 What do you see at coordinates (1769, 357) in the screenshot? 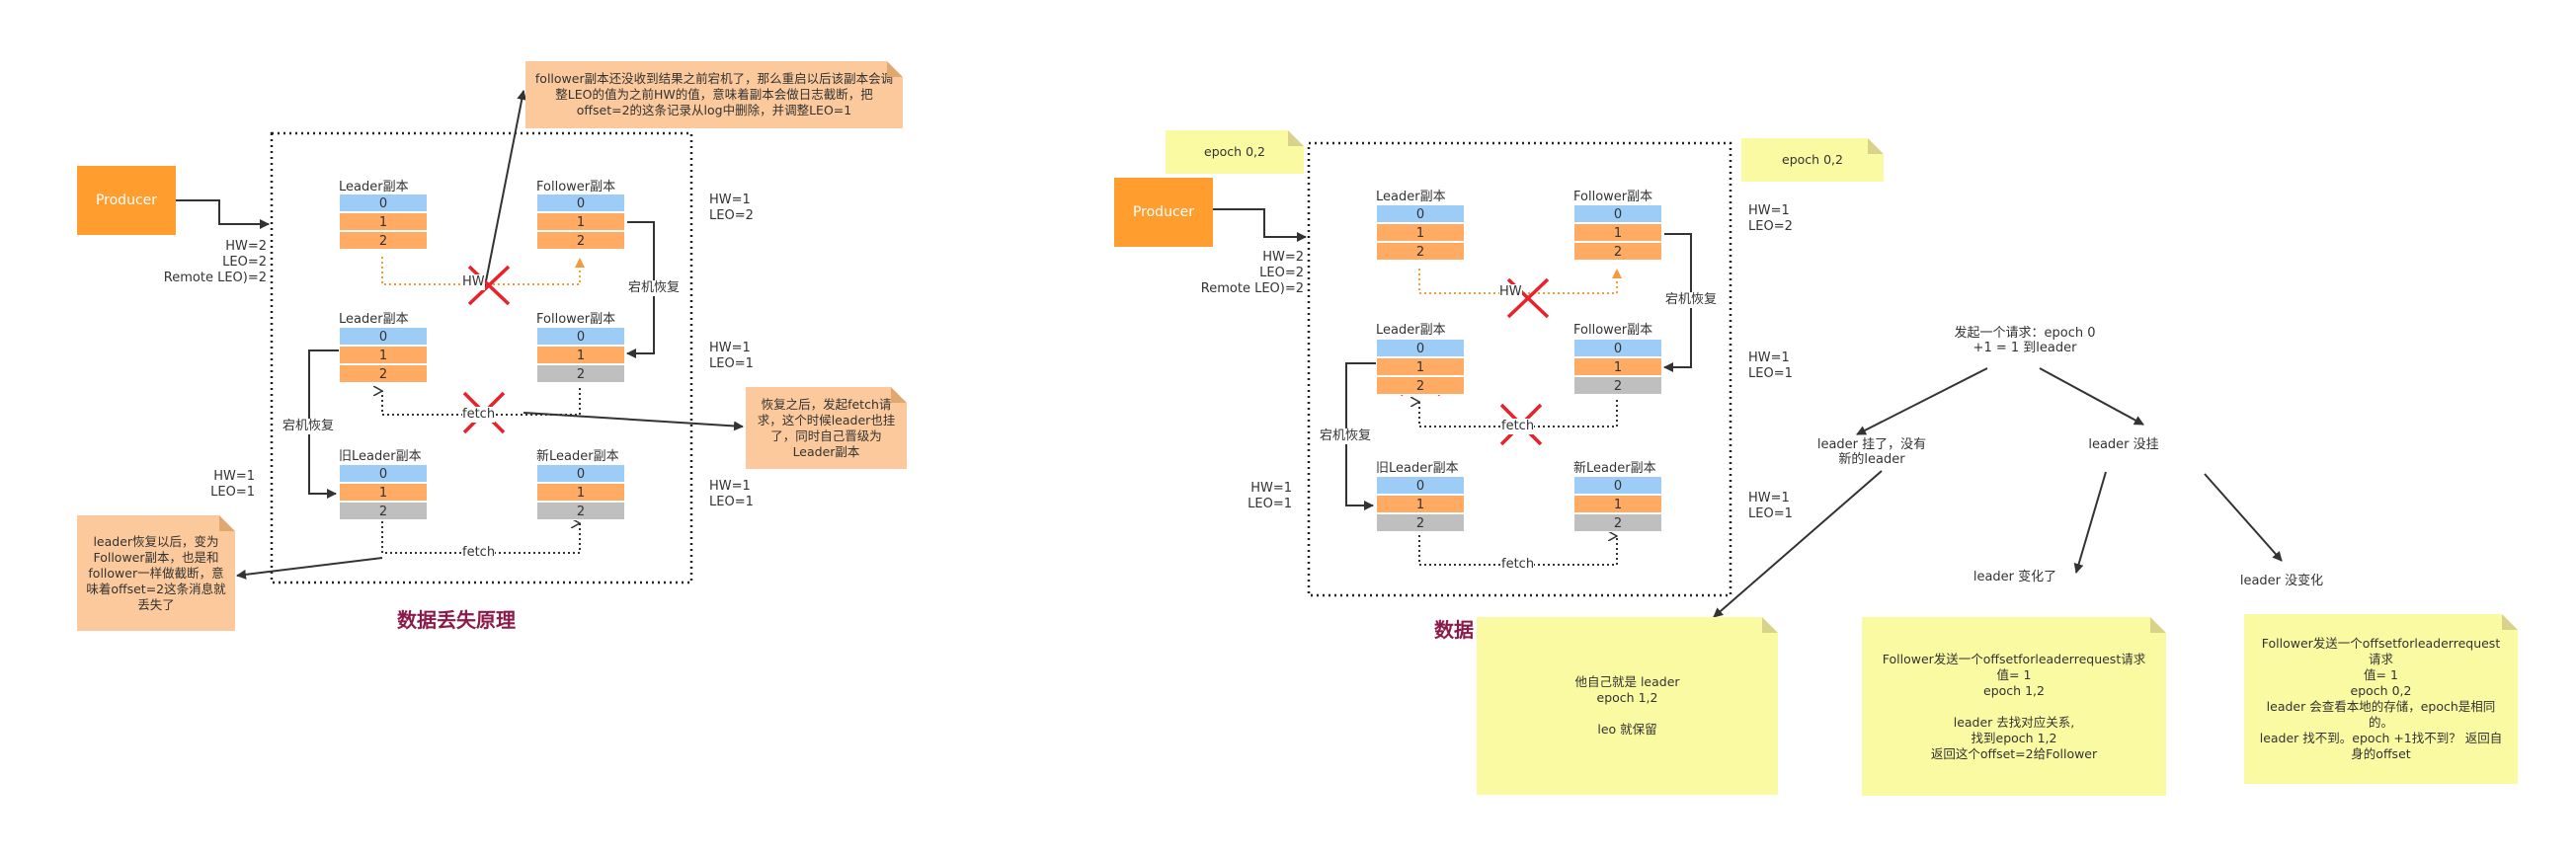
I see `right-row2-hw: HW=1` at bounding box center [1769, 357].